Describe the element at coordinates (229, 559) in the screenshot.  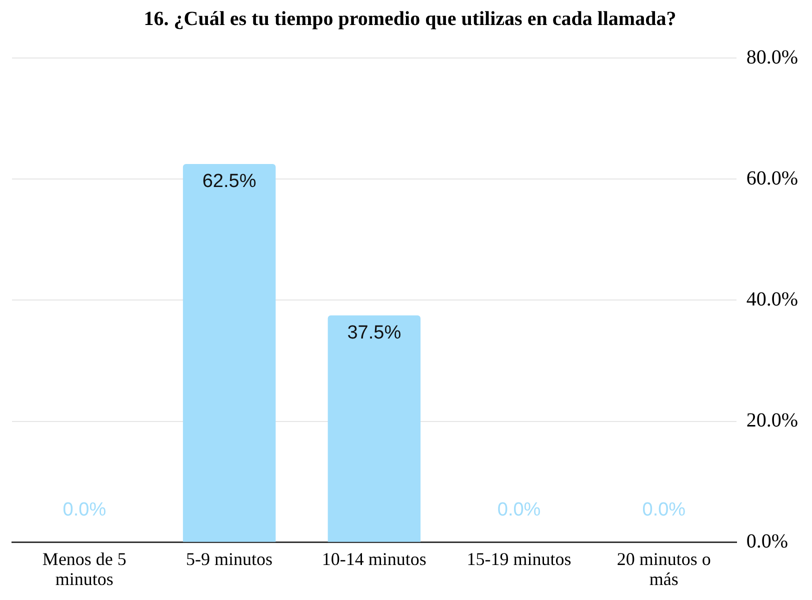
I see `x-tick-label: 5-9 minutos` at that location.